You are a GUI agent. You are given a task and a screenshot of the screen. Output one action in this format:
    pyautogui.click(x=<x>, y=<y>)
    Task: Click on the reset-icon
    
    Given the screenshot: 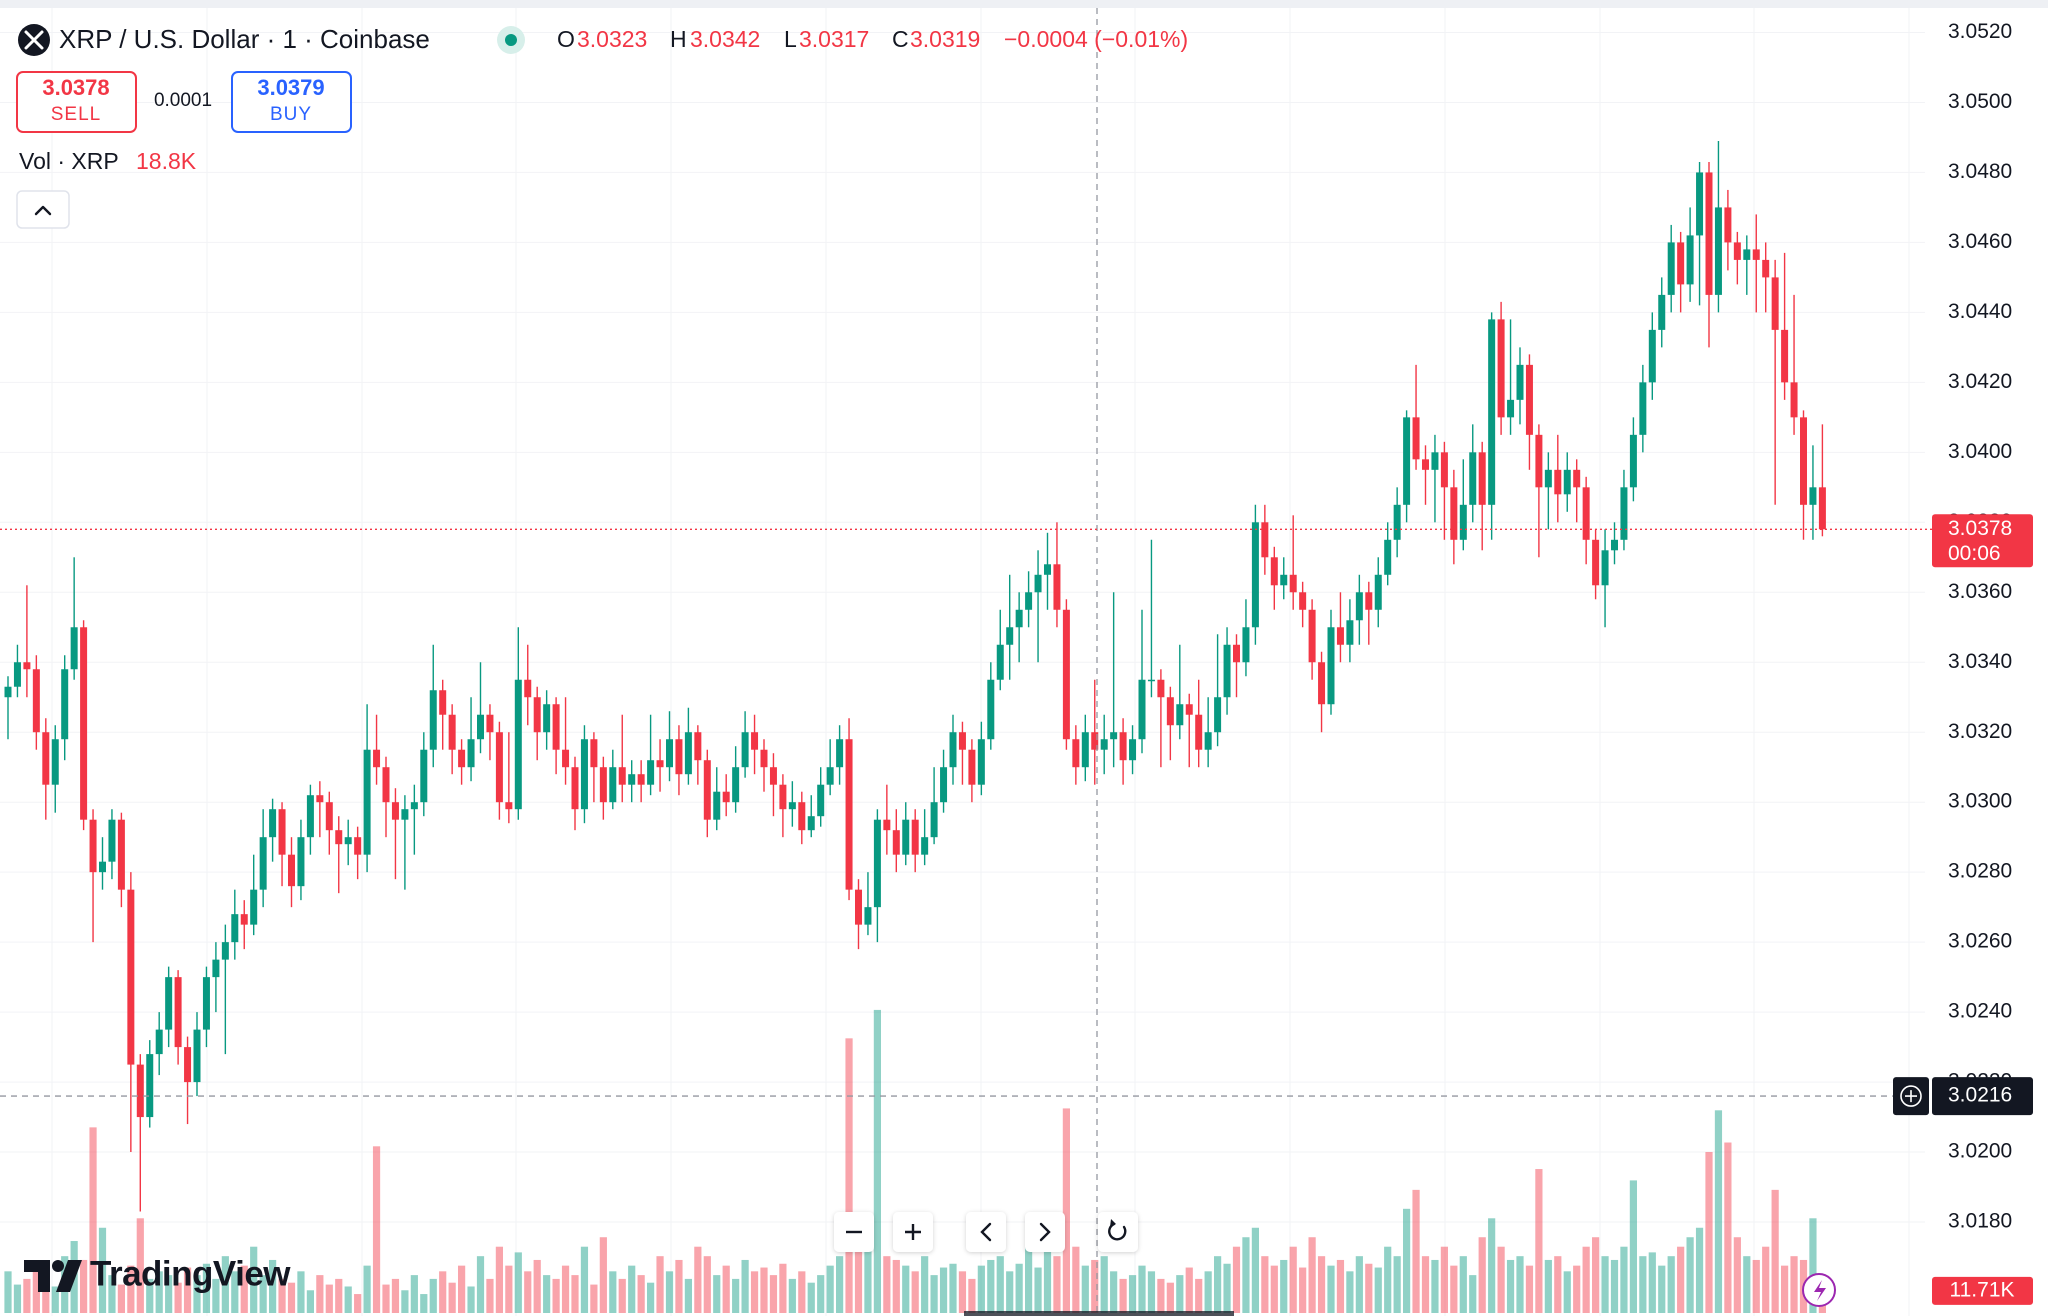 What is the action you would take?
    pyautogui.click(x=1117, y=1231)
    